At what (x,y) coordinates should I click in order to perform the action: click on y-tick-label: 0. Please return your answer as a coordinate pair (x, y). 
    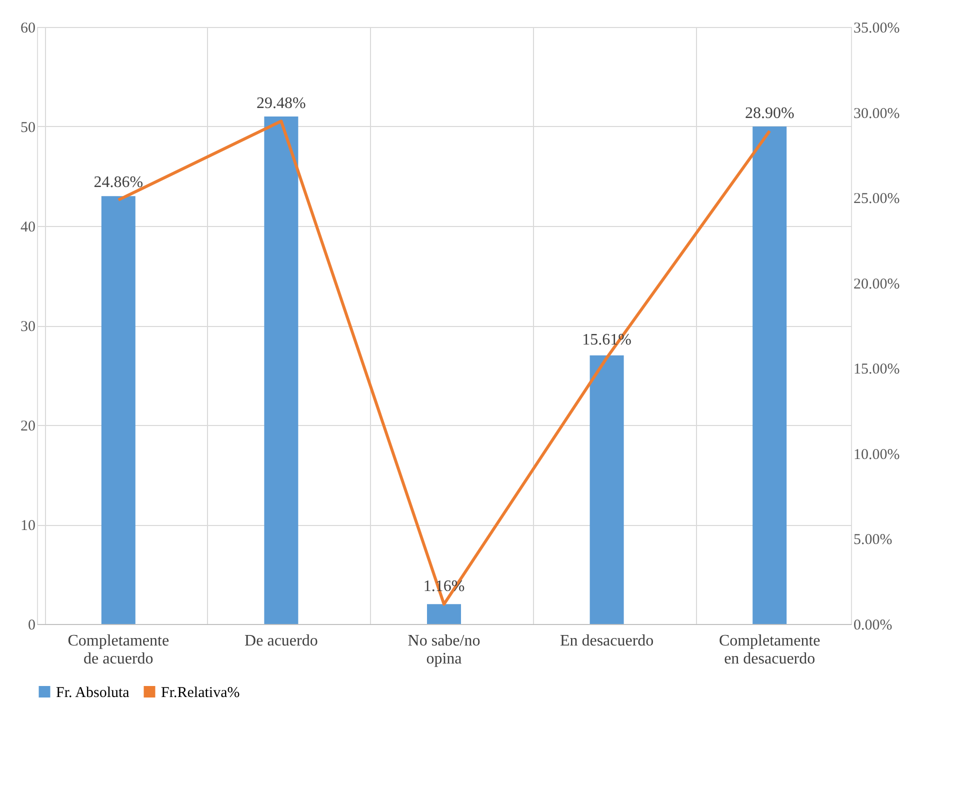
    Looking at the image, I should click on (32, 626).